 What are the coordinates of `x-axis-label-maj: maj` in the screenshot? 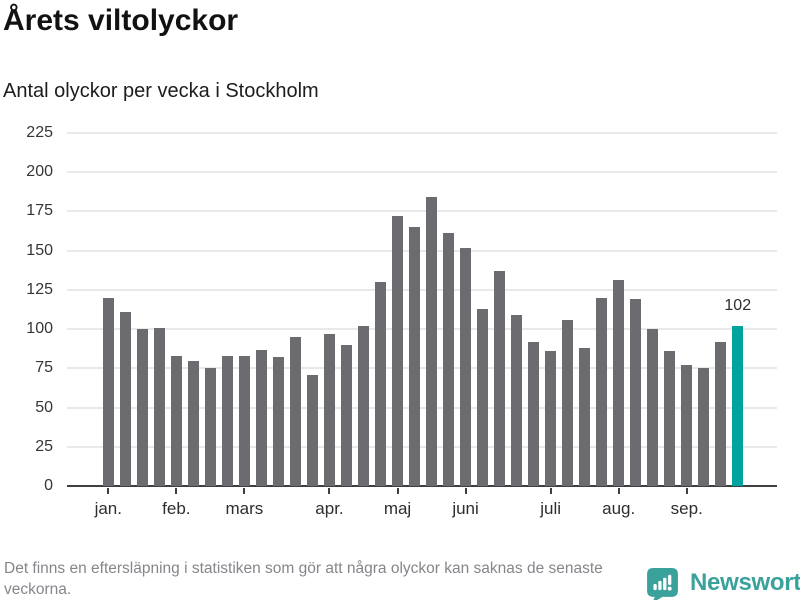 It's located at (397, 508).